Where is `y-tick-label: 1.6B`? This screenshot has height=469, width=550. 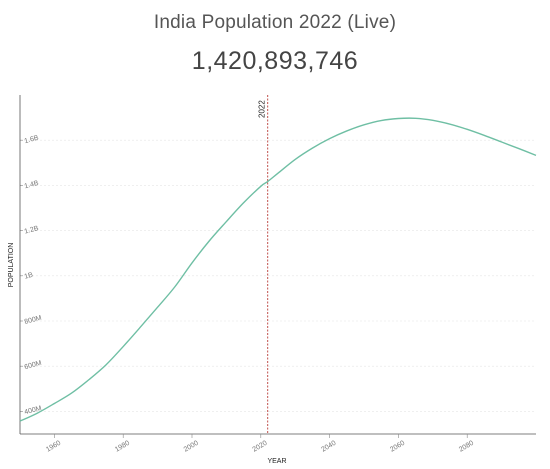 y-tick-label: 1.6B is located at coordinates (32, 140).